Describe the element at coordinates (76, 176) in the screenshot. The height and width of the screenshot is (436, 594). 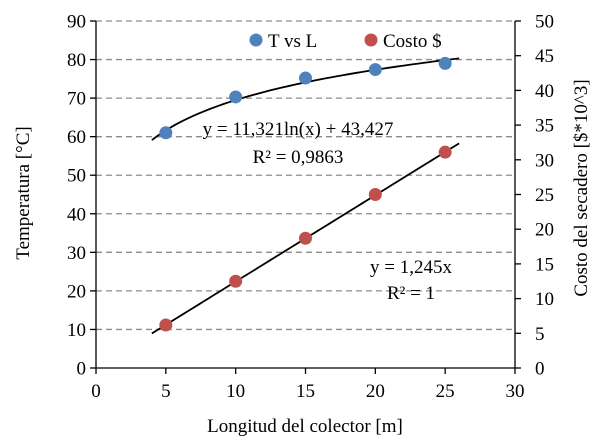
I see `left-y-tick-label: 50` at that location.